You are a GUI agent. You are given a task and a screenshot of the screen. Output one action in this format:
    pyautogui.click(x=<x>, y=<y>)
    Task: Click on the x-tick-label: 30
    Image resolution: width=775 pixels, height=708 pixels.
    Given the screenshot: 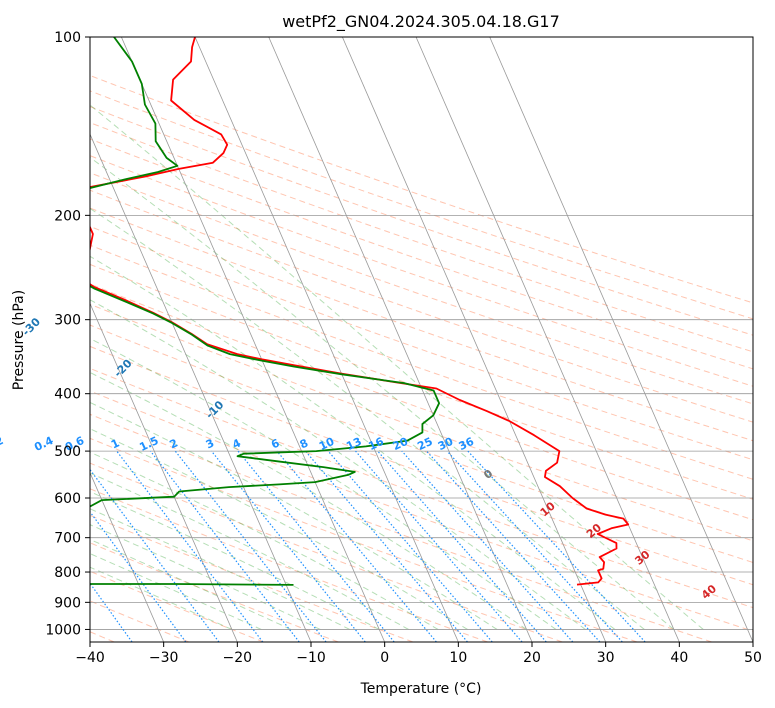 What is the action you would take?
    pyautogui.click(x=606, y=658)
    